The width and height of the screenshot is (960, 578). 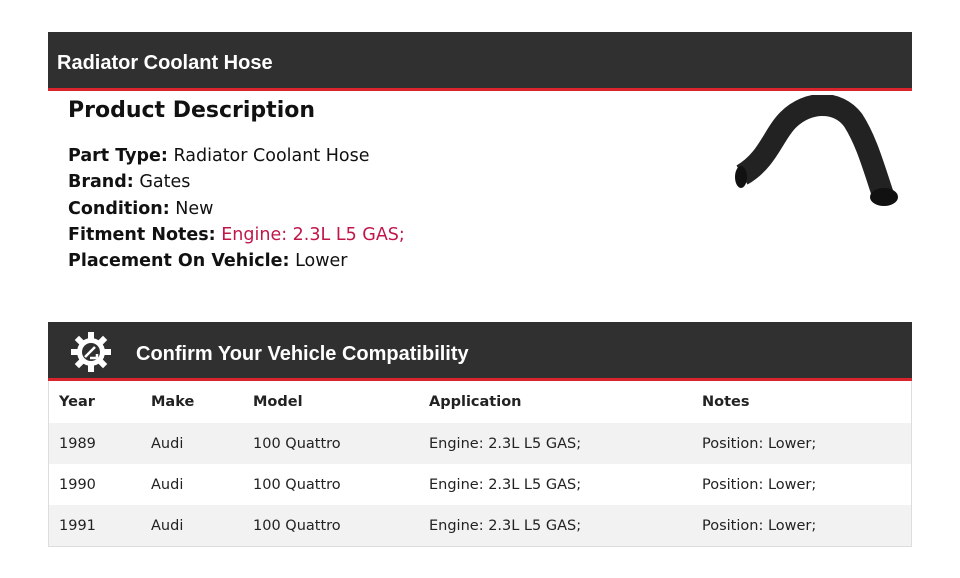 What do you see at coordinates (726, 402) in the screenshot?
I see `col-notes: Notes` at bounding box center [726, 402].